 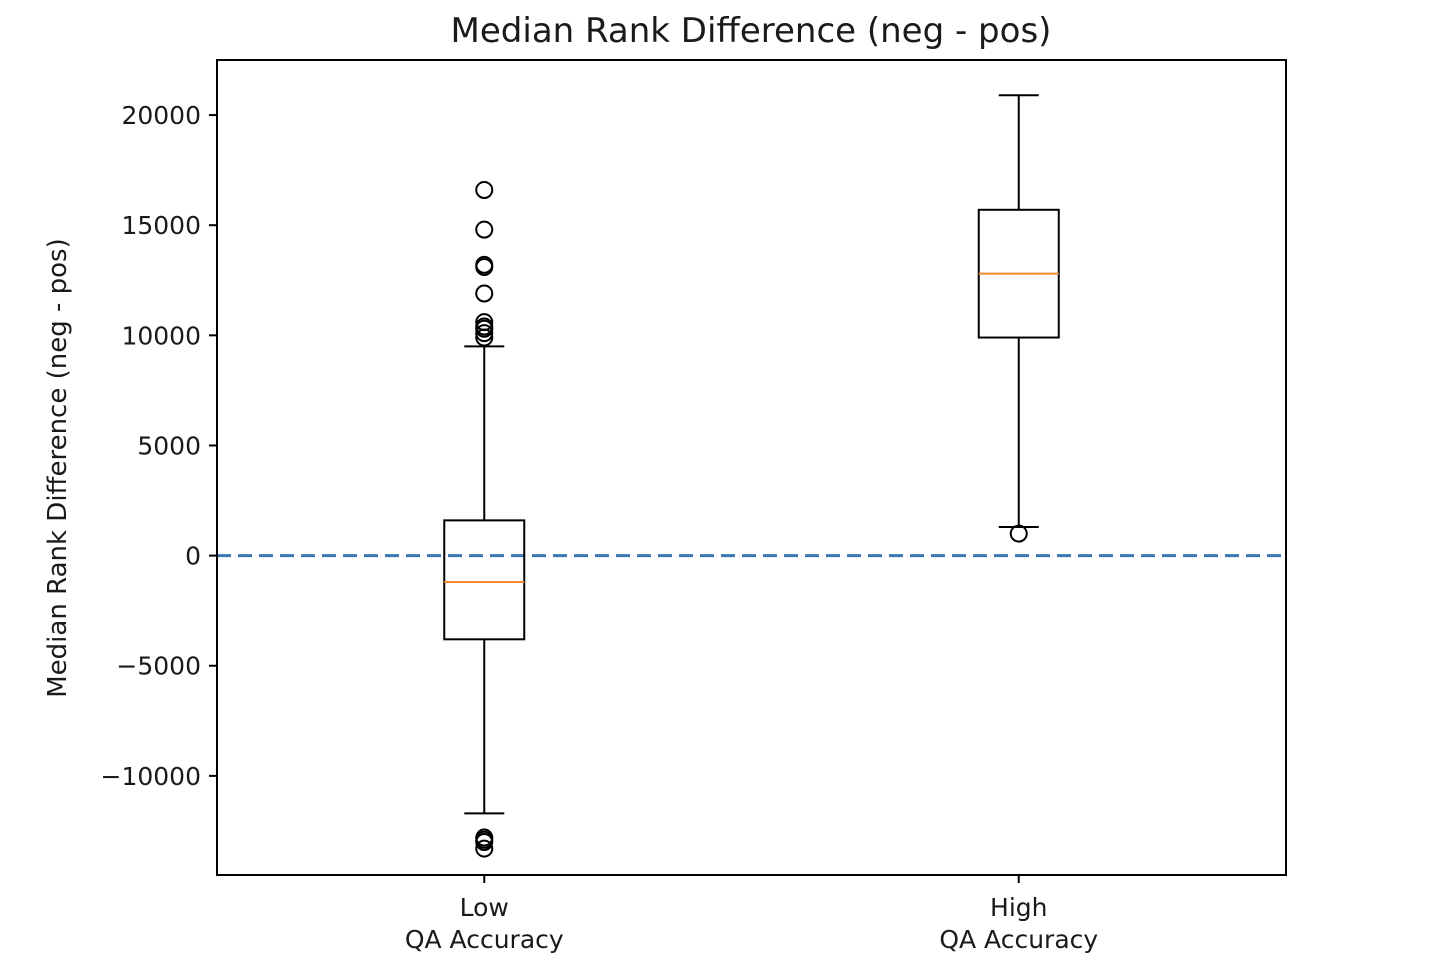 I want to click on y-tick-label: 10000, so click(x=161, y=335).